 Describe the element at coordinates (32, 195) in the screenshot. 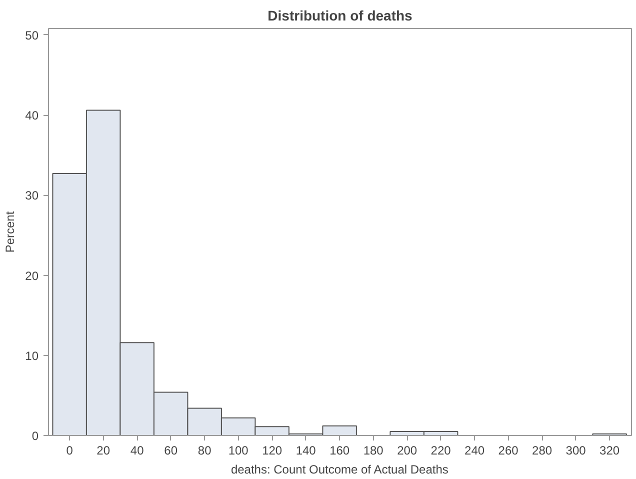

I see `y-tick-label: 30` at that location.